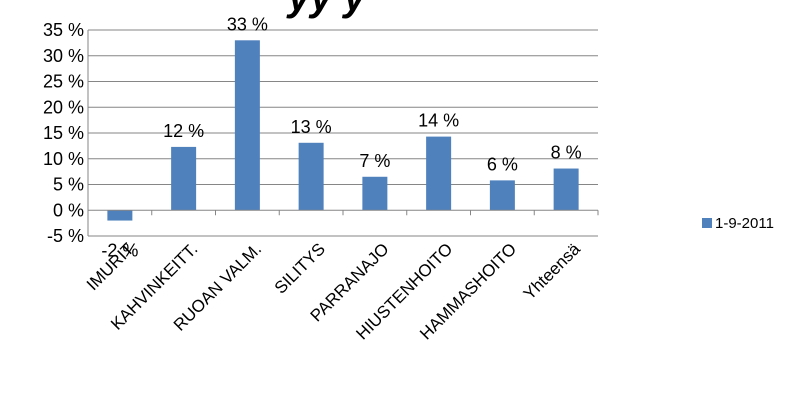 The height and width of the screenshot is (399, 812). What do you see at coordinates (183, 131) in the screenshot?
I see `data-label: 12 %` at bounding box center [183, 131].